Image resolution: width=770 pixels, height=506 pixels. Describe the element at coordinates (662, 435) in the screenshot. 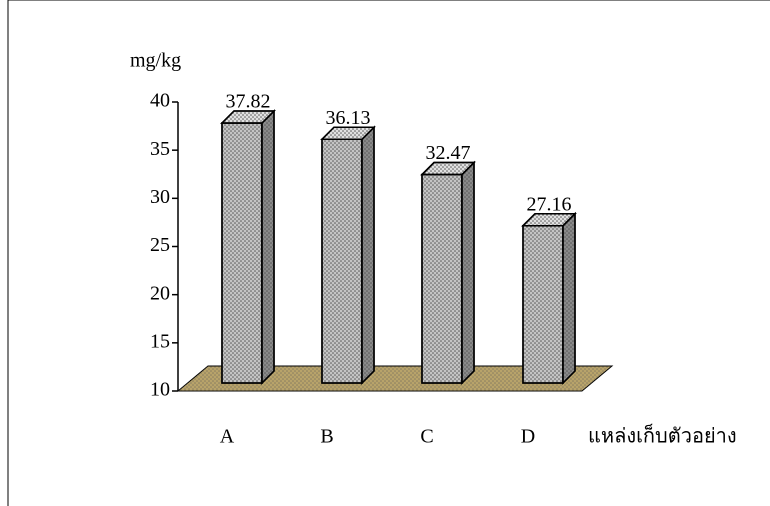

I see `x-axis-label: แหล่งเก็บตัวอย่าง` at that location.